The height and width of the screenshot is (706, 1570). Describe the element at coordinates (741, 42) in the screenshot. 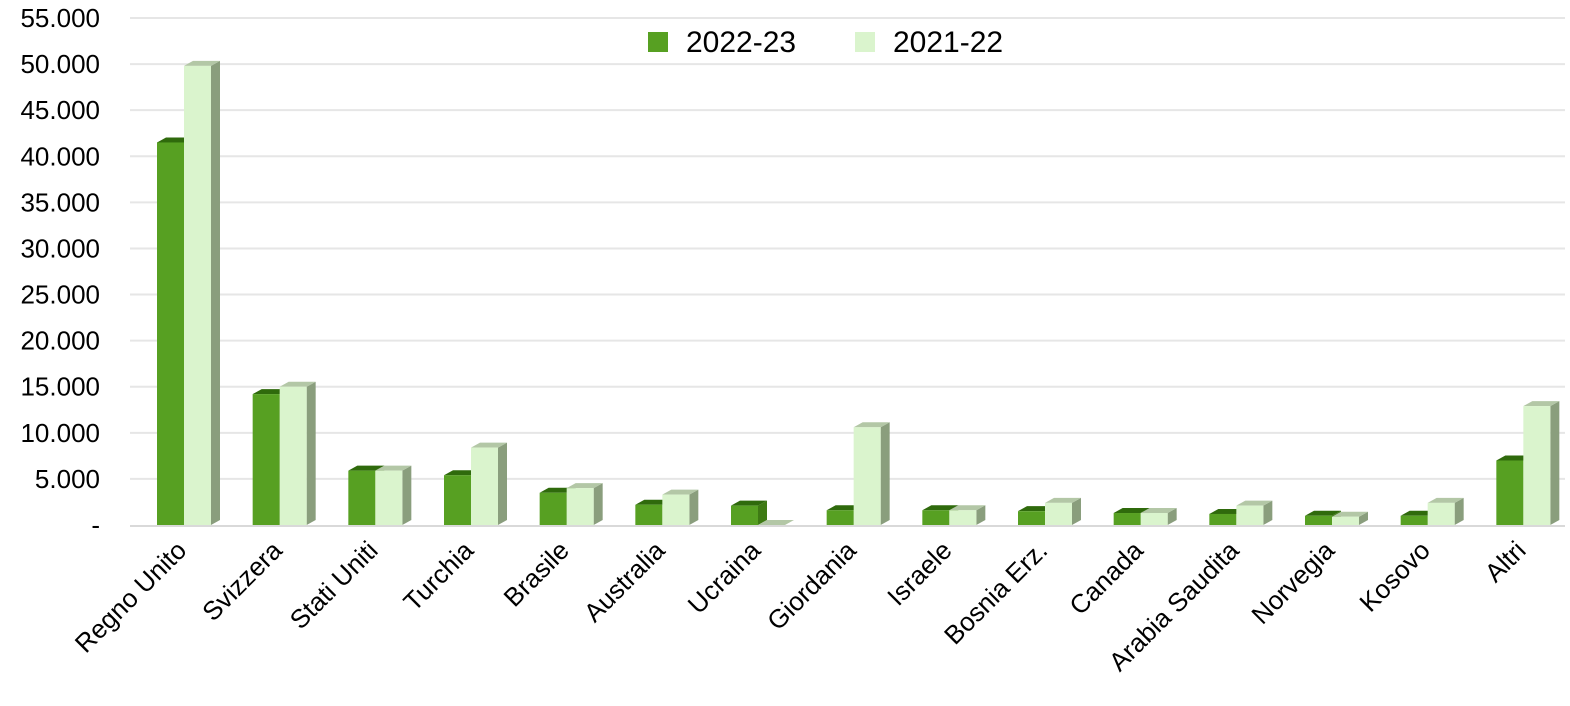

I see `legend-label: 2022-23` at that location.